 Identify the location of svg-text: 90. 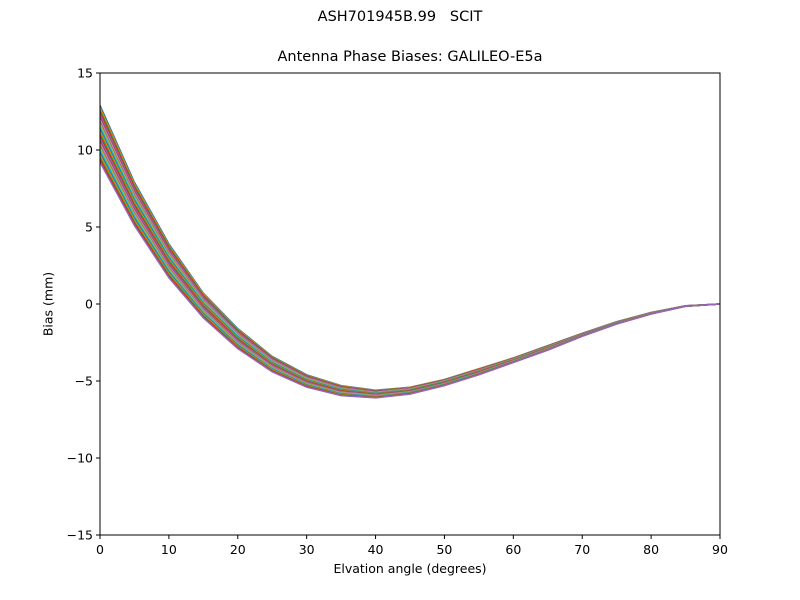
(720, 549).